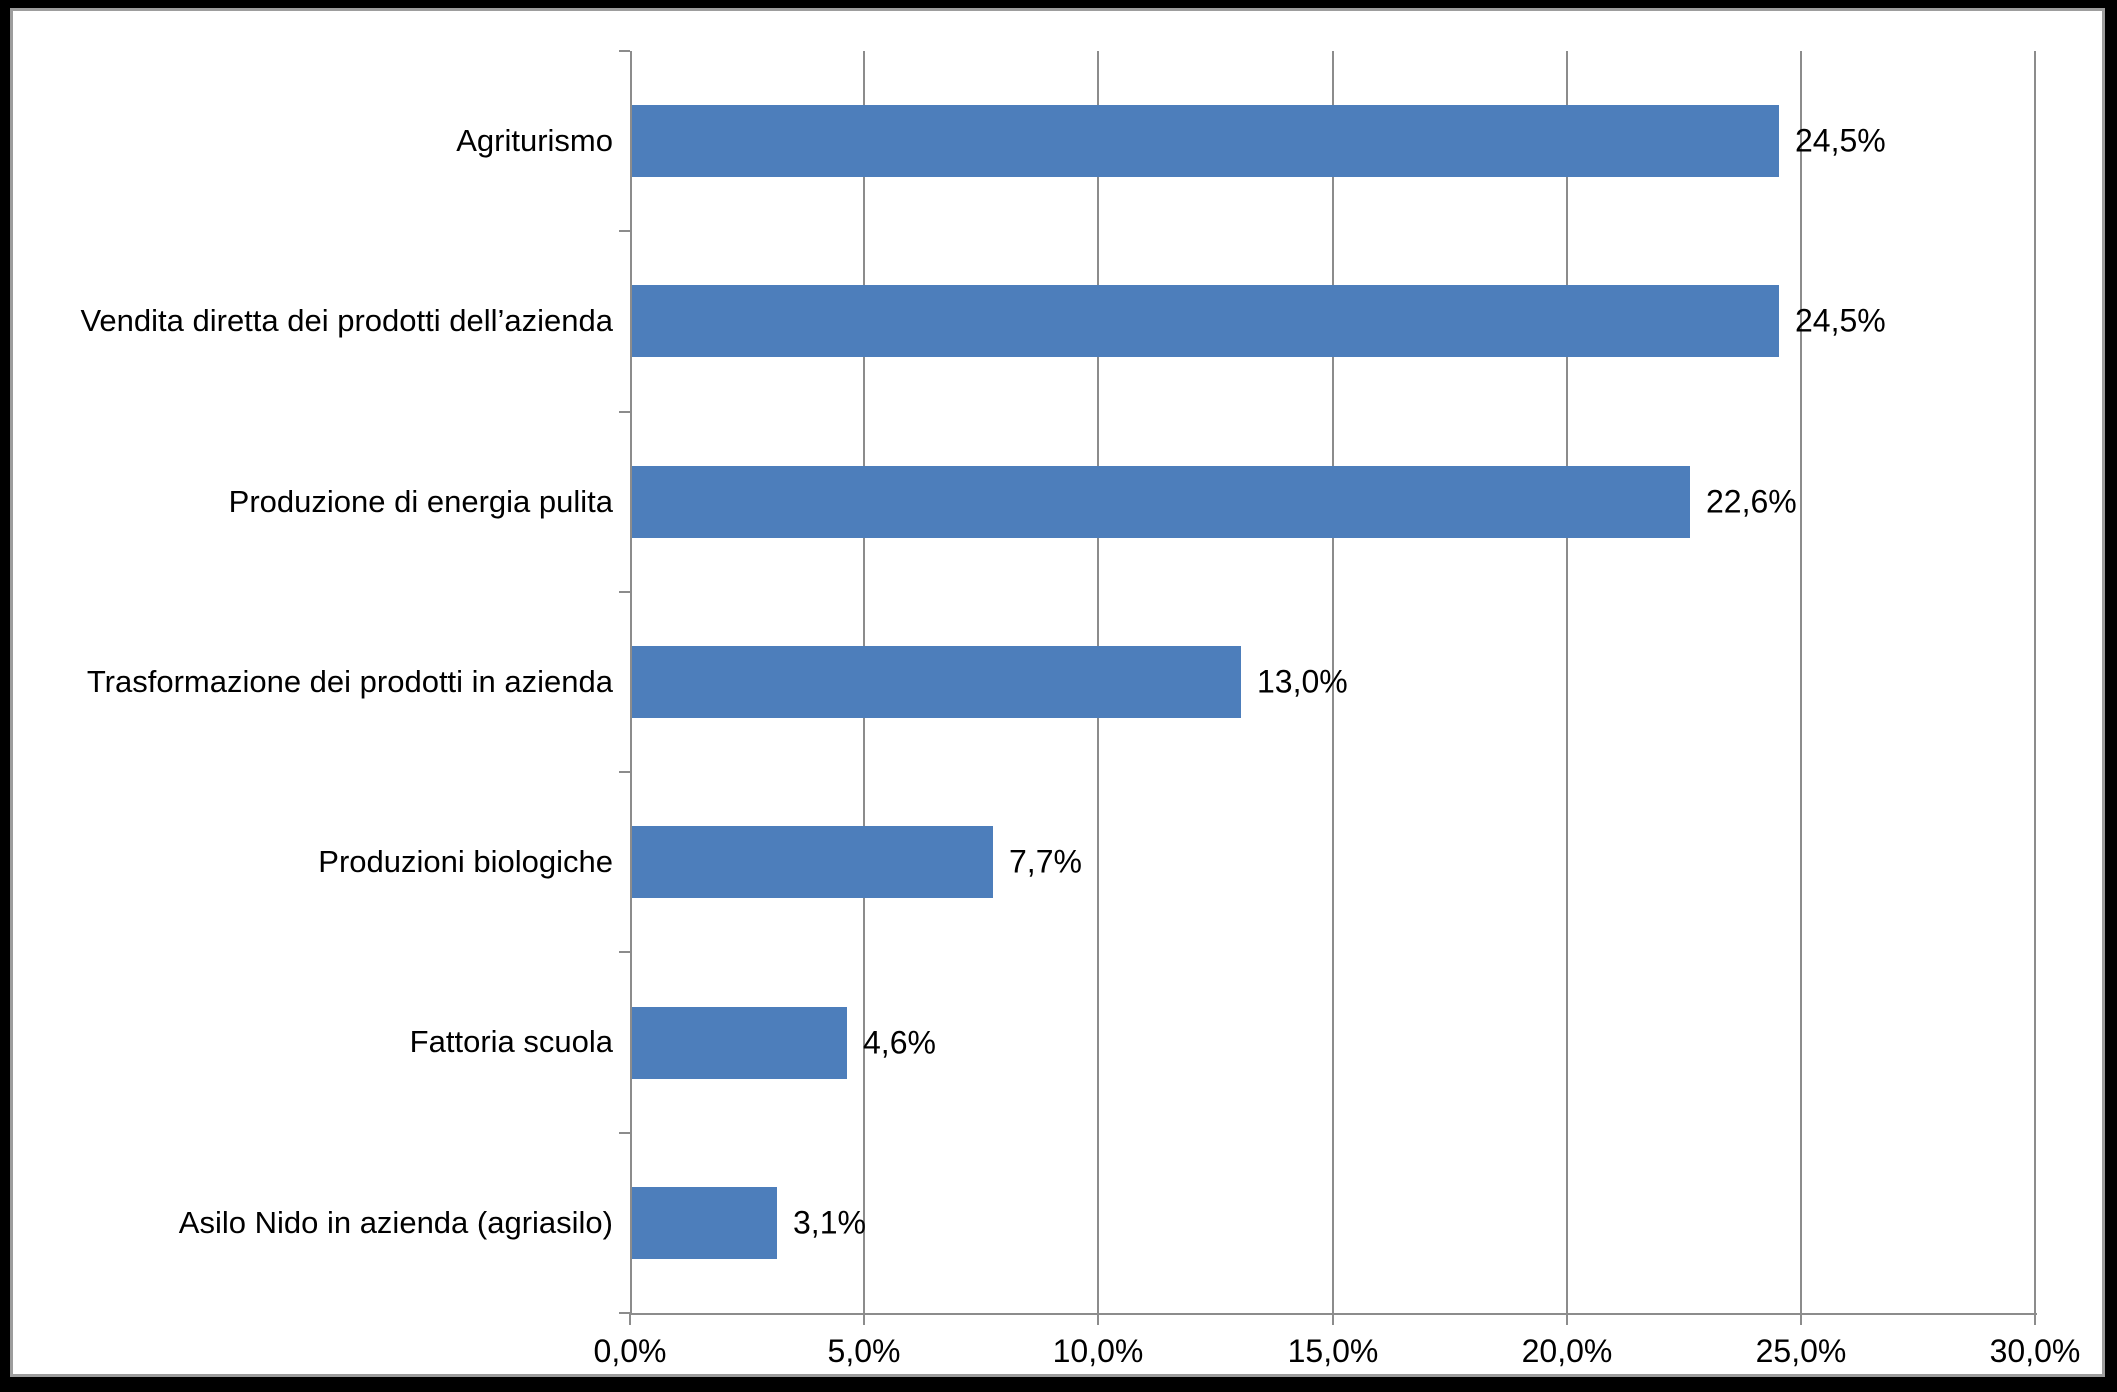 This screenshot has height=1392, width=2117. Describe the element at coordinates (1751, 501) in the screenshot. I see `value-label-2: 22,6%` at that location.